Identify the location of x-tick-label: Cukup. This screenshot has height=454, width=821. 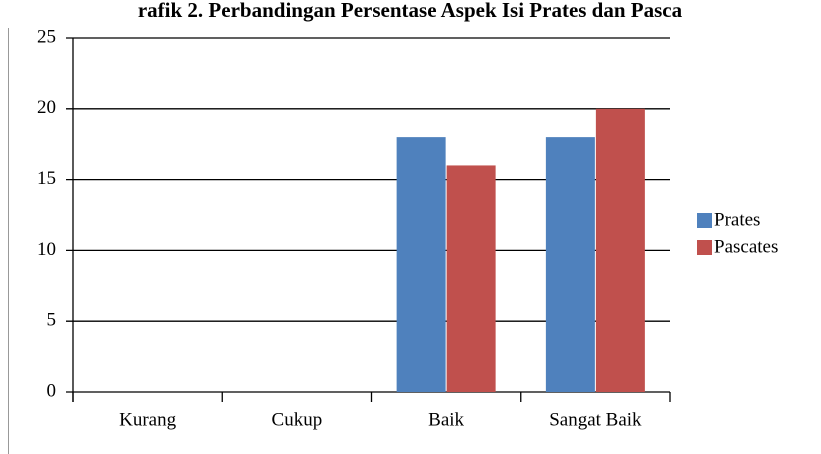
(297, 419).